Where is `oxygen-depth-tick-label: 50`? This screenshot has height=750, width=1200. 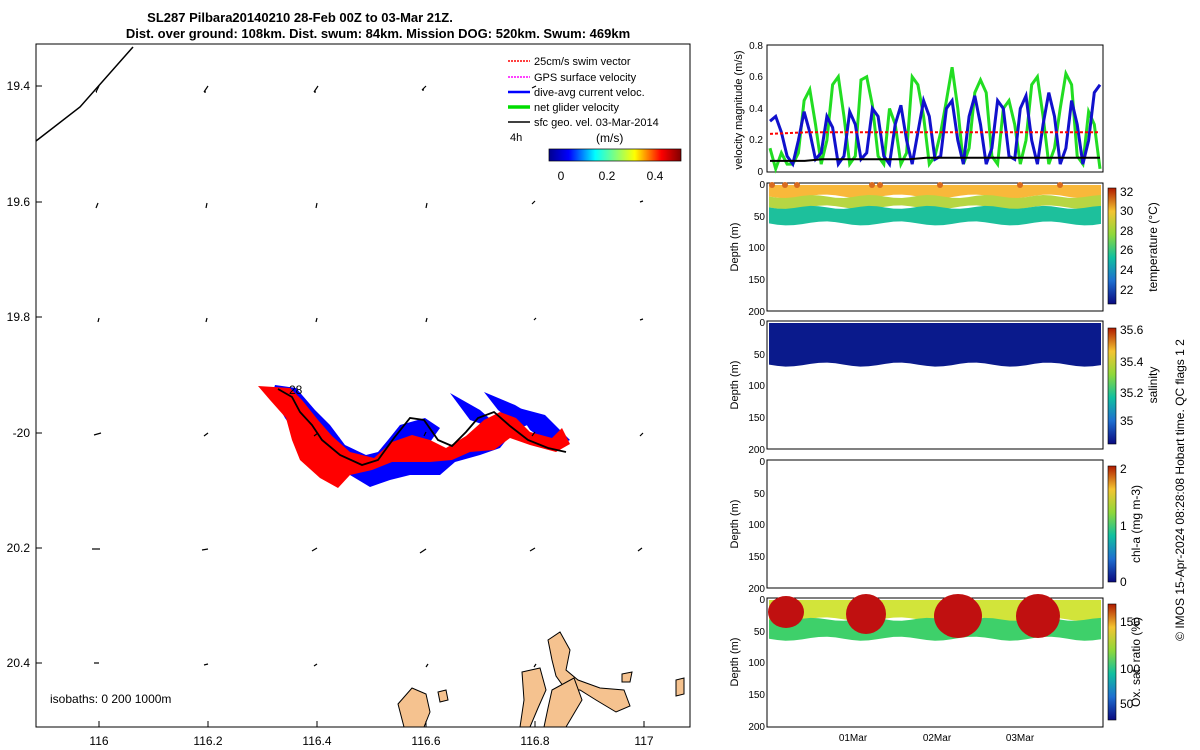
oxygen-depth-tick-label: 50 is located at coordinates (760, 632).